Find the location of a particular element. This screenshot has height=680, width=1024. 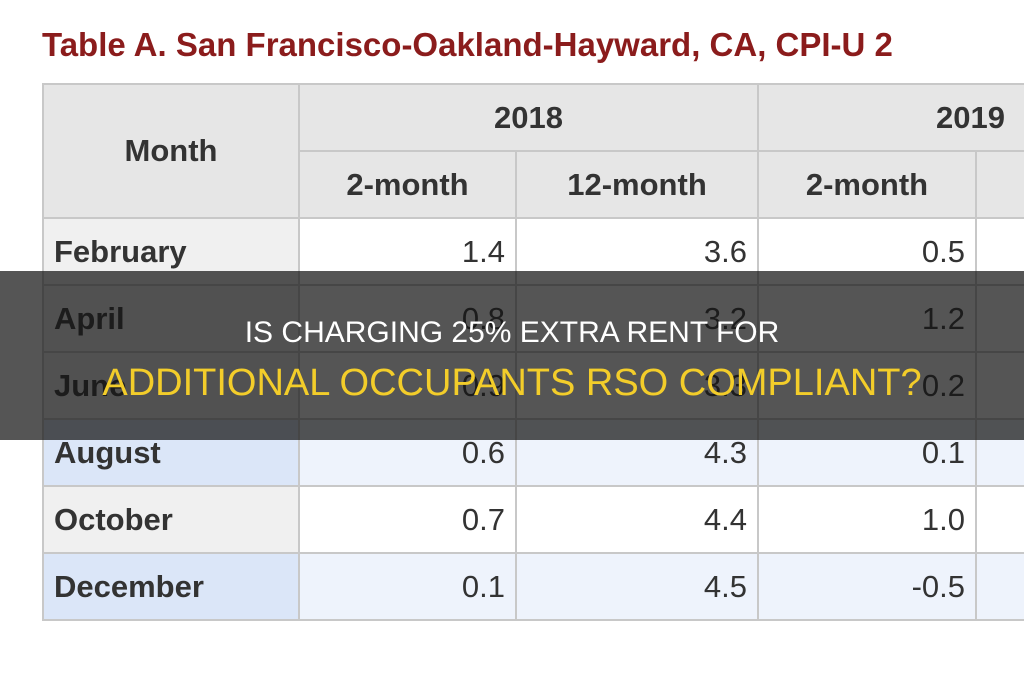

watermark: SHUNDENT is located at coordinates (943, 634).